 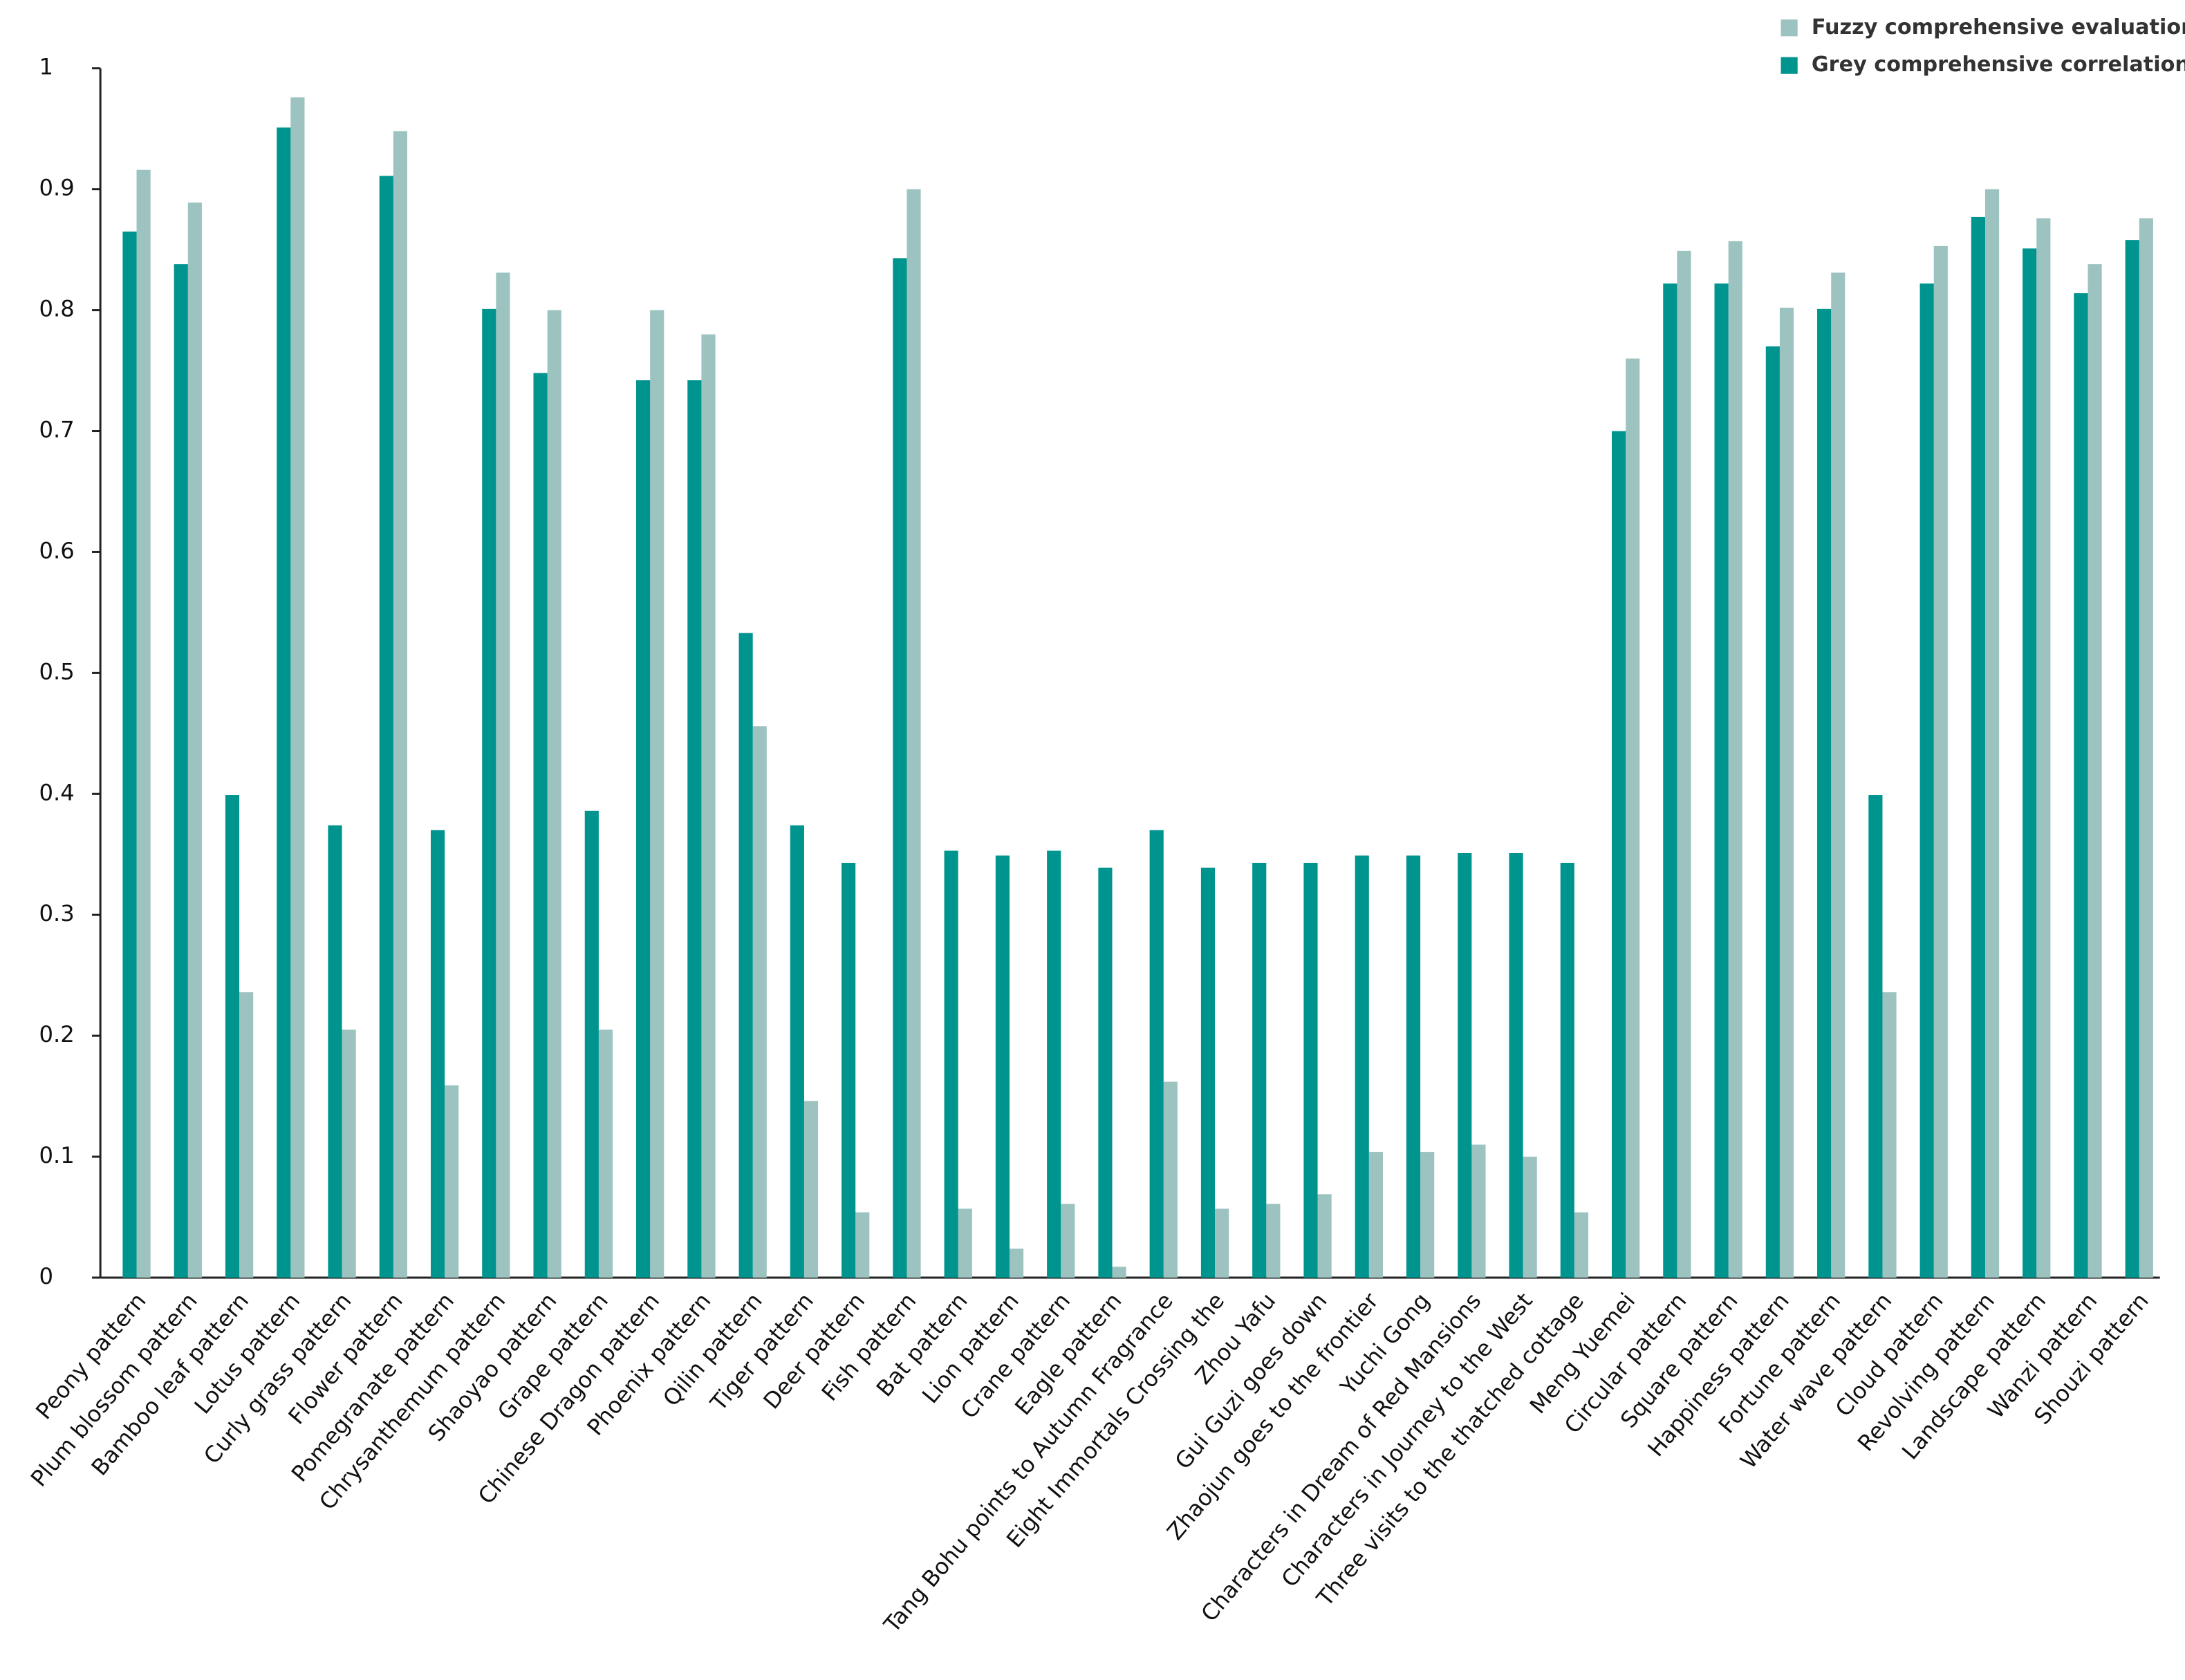 What do you see at coordinates (57, 913) in the screenshot?
I see `y-tick-label: 0.3` at bounding box center [57, 913].